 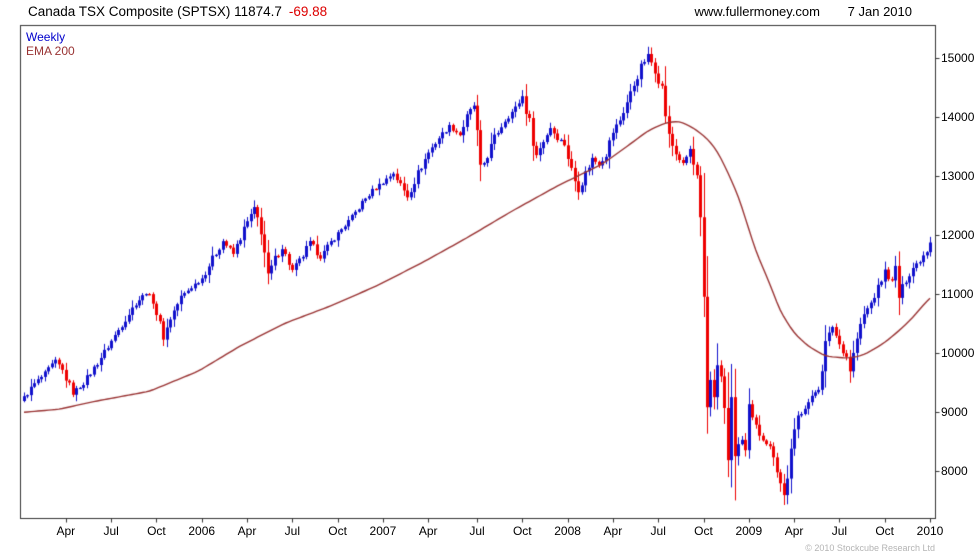 I want to click on x-axis-label: 2010, so click(x=930, y=531).